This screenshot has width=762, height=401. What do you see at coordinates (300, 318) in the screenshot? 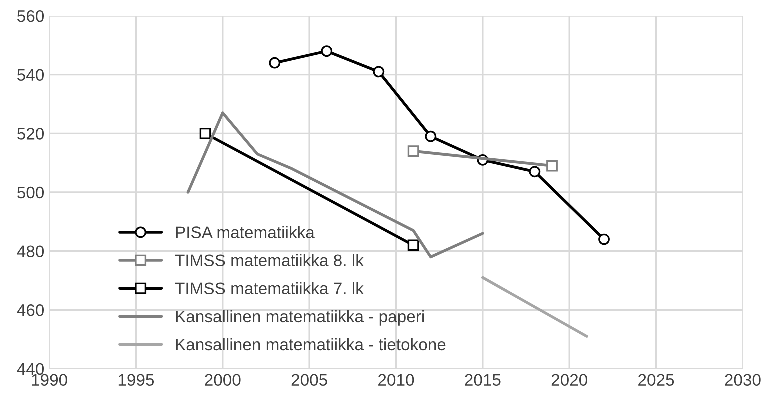
I see `legend-label: Kansallinen matematiikka - paperi` at bounding box center [300, 318].